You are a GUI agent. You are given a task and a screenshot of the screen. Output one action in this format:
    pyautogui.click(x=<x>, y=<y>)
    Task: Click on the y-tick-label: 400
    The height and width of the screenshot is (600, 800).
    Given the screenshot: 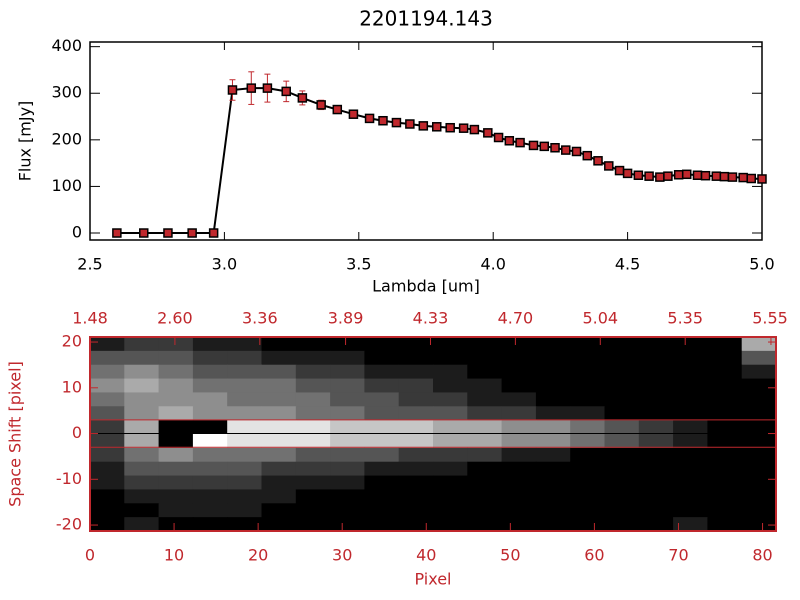 What is the action you would take?
    pyautogui.click(x=66, y=45)
    